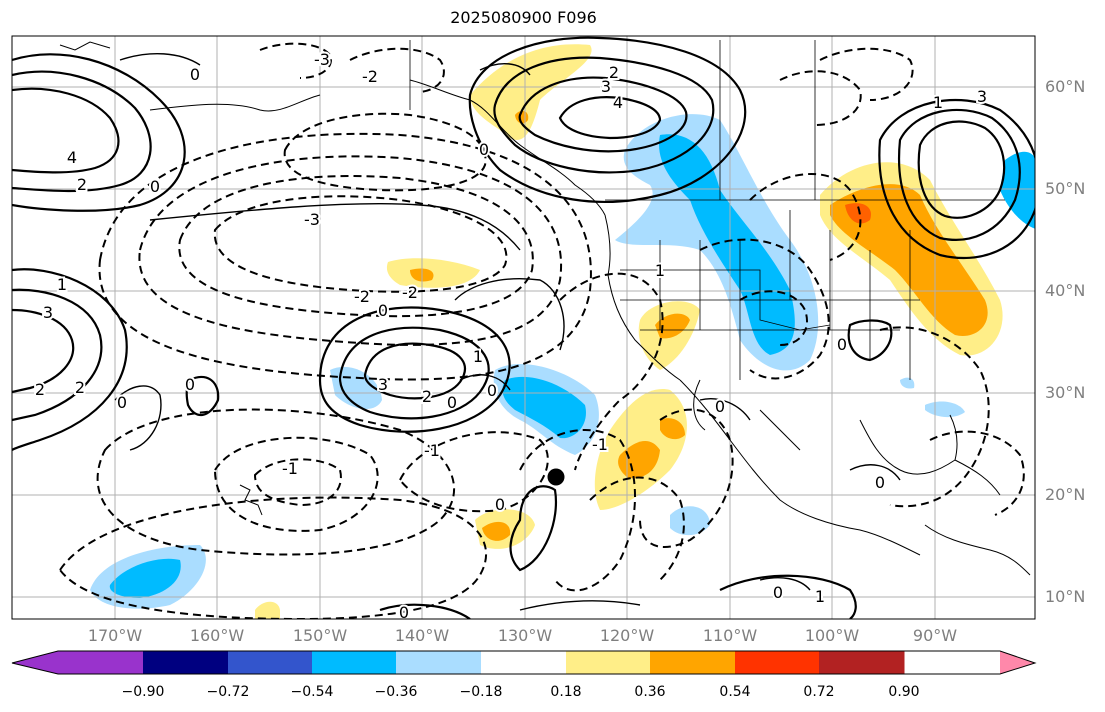 The image size is (1105, 712). What do you see at coordinates (525, 635) in the screenshot?
I see `lon-label-130w: 130°W` at bounding box center [525, 635].